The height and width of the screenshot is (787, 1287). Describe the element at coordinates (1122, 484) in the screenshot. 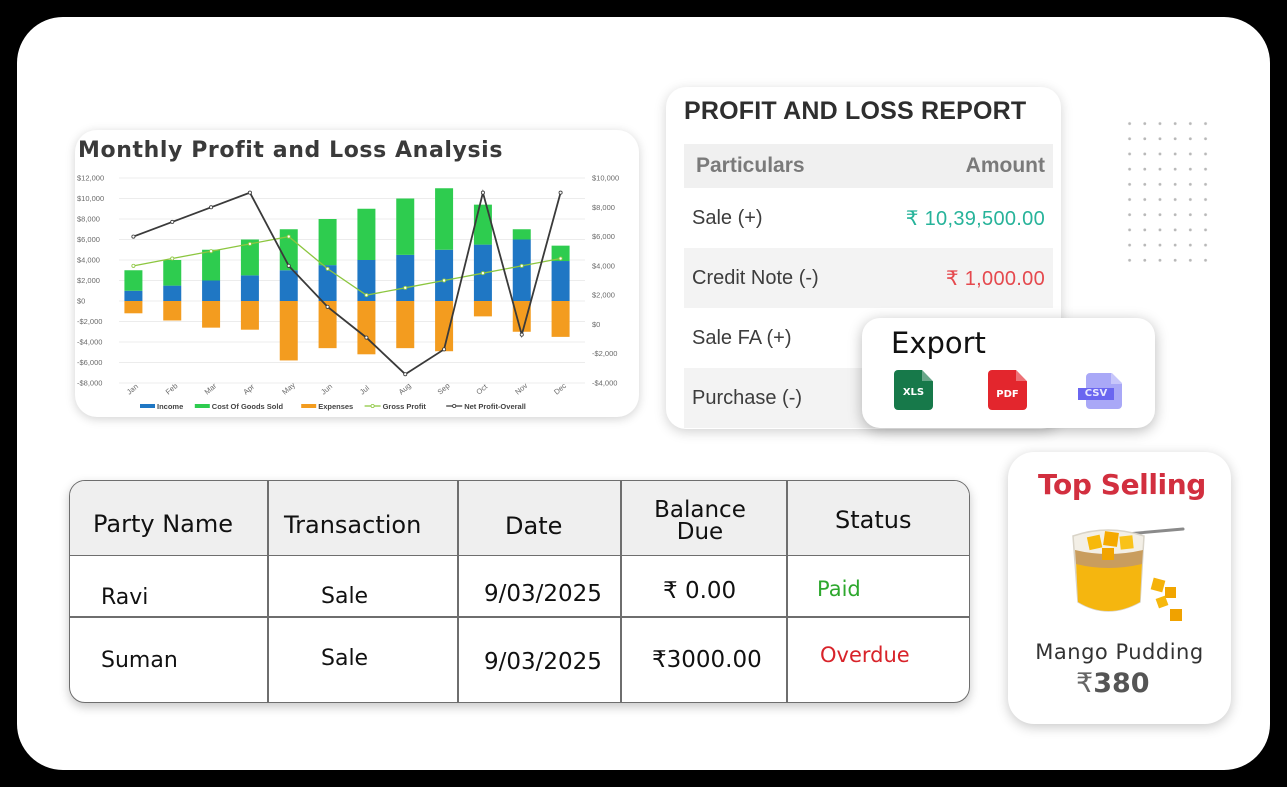

I see `top-selling-title: Top Selling` at that location.